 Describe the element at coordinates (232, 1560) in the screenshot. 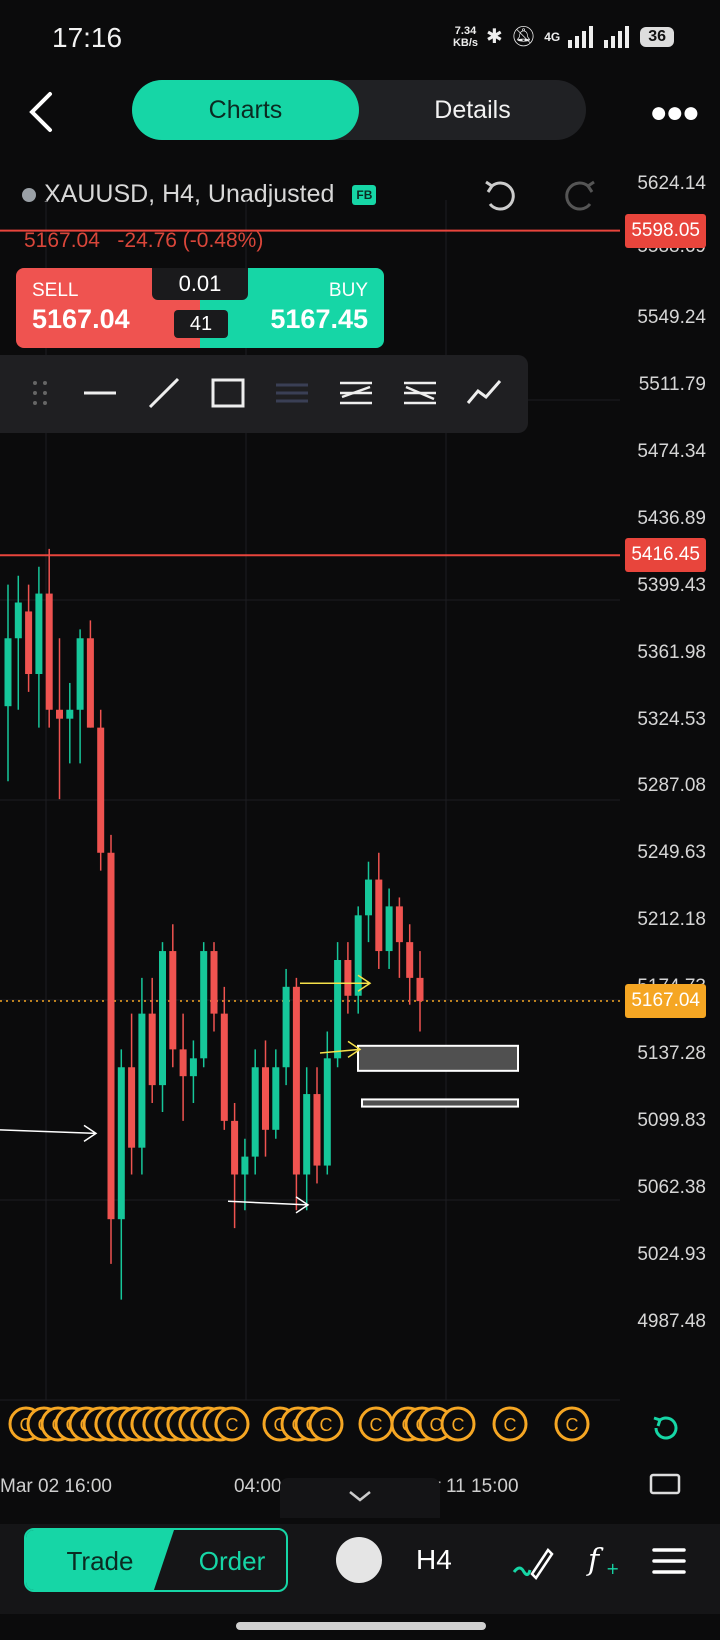

I see `order-button: Order` at that location.